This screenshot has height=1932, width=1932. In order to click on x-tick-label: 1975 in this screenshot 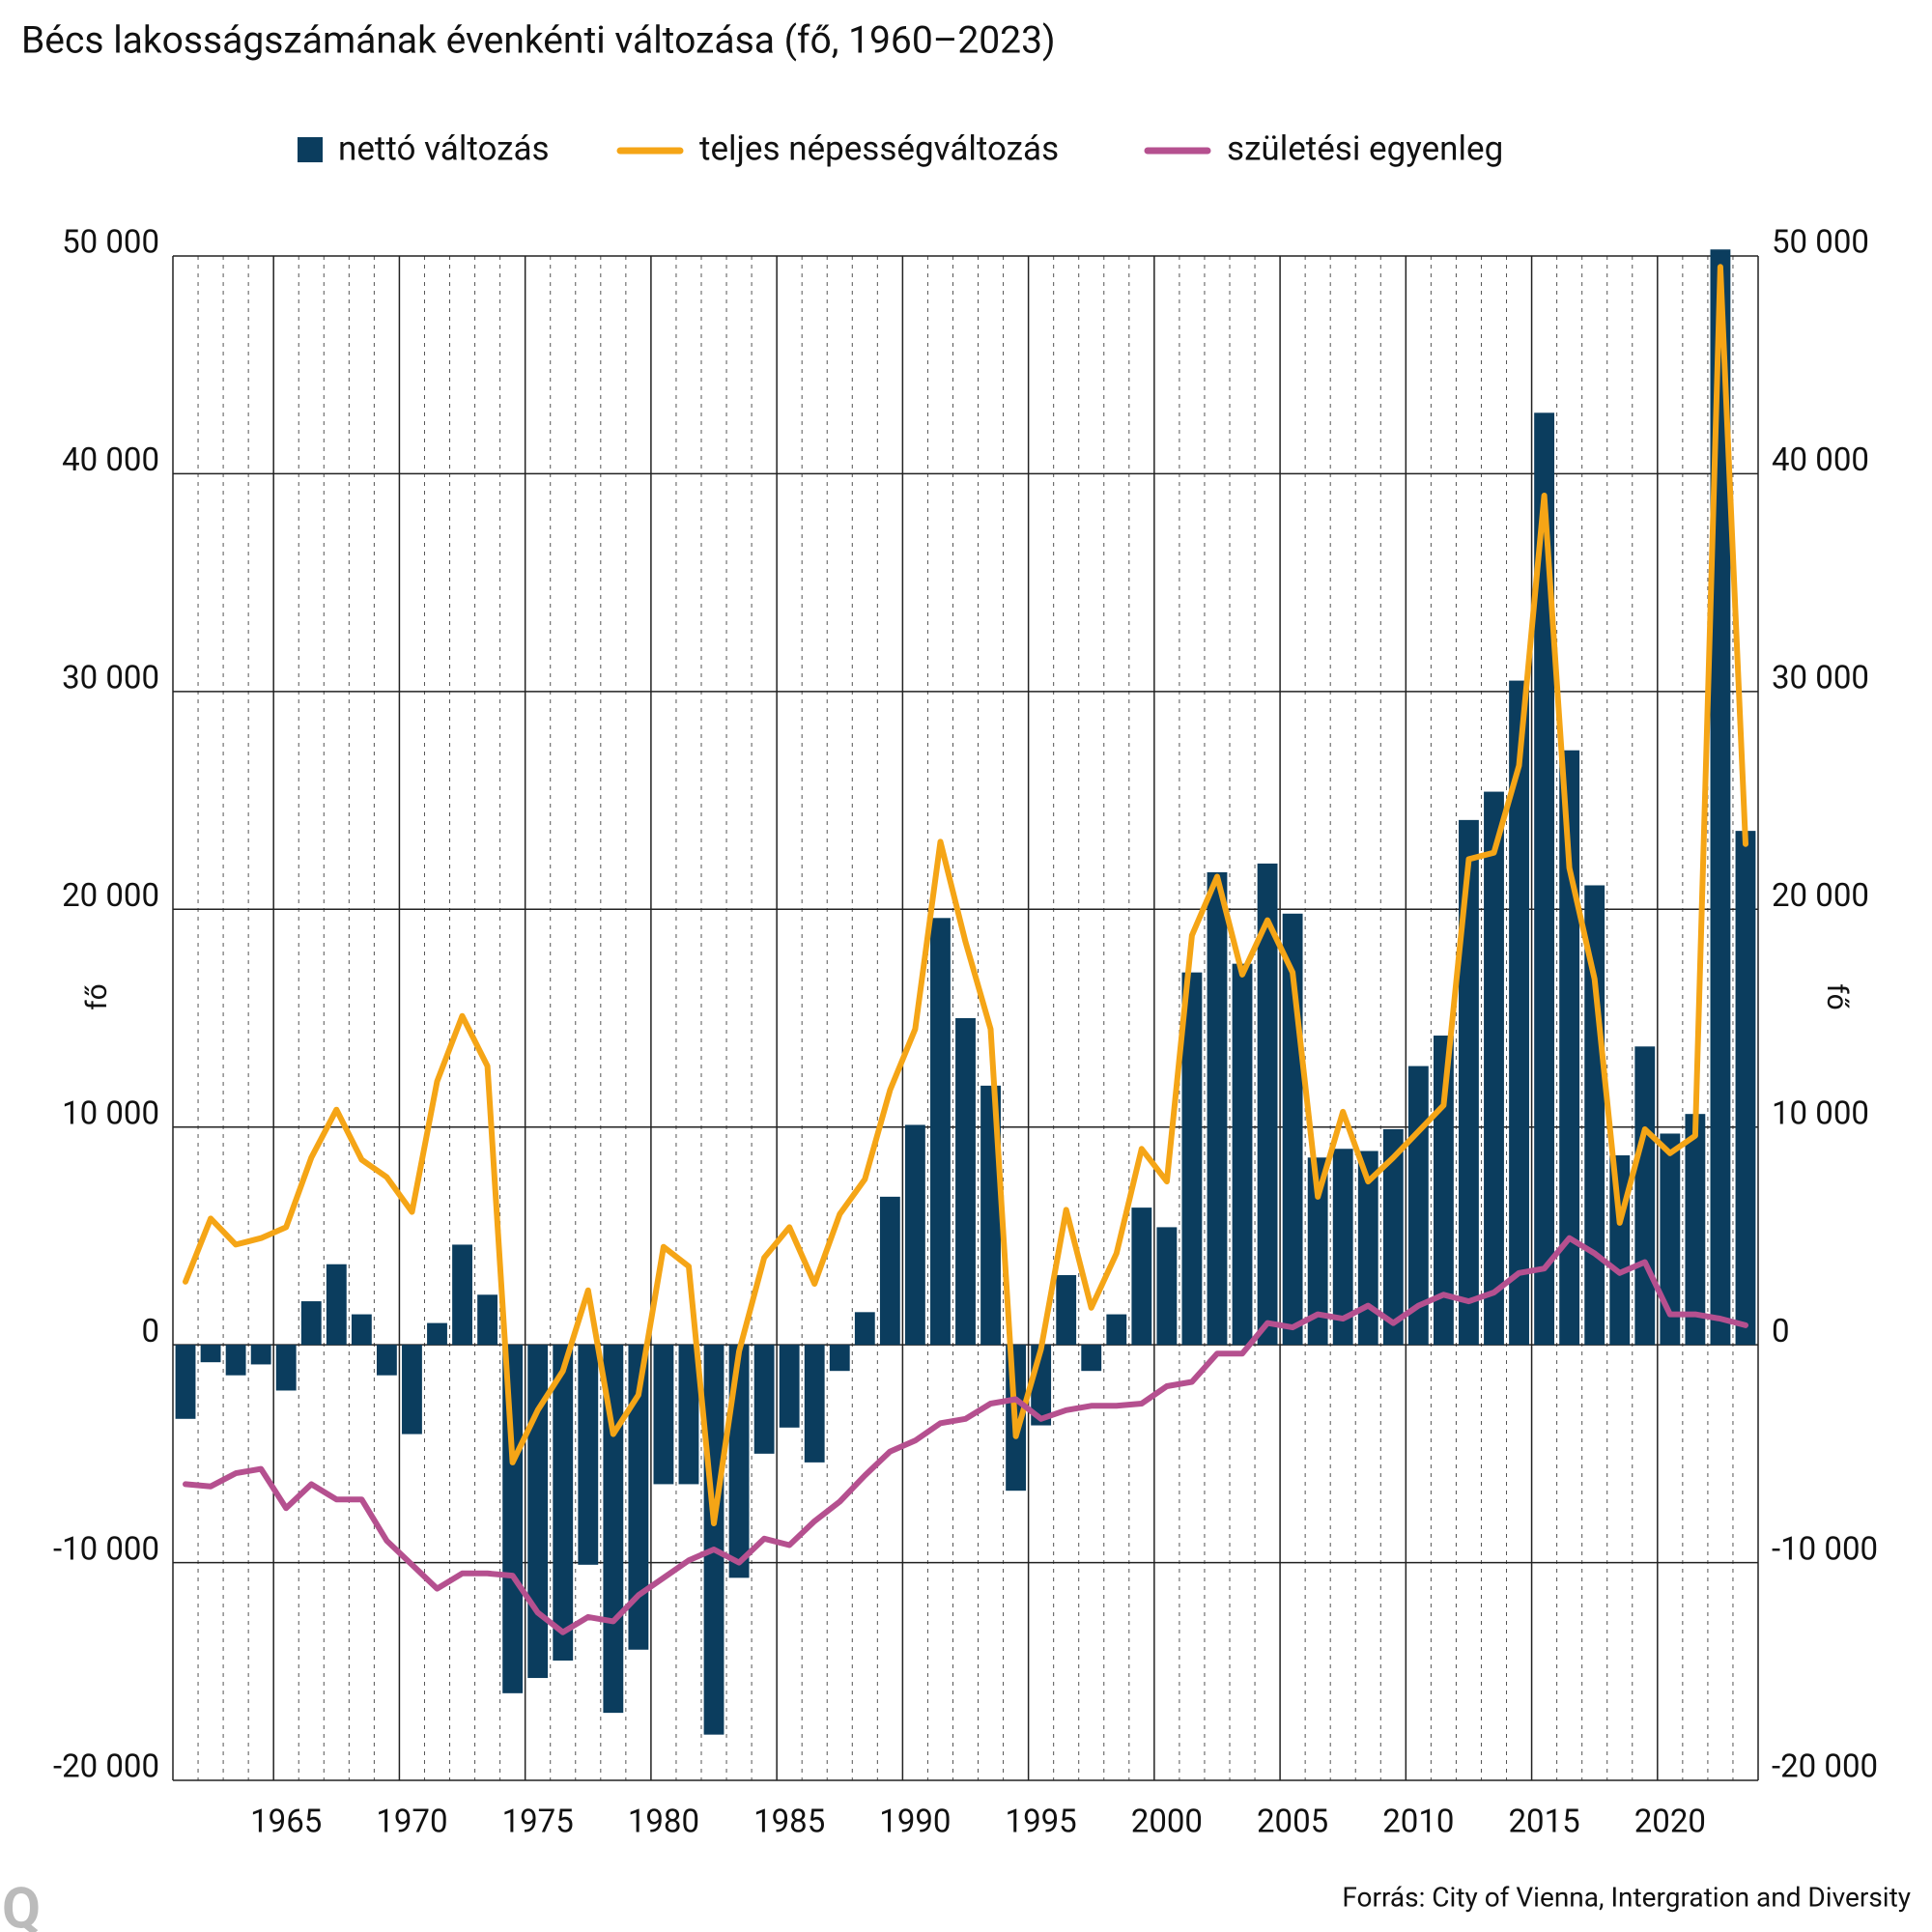, I will do `click(538, 1822)`.